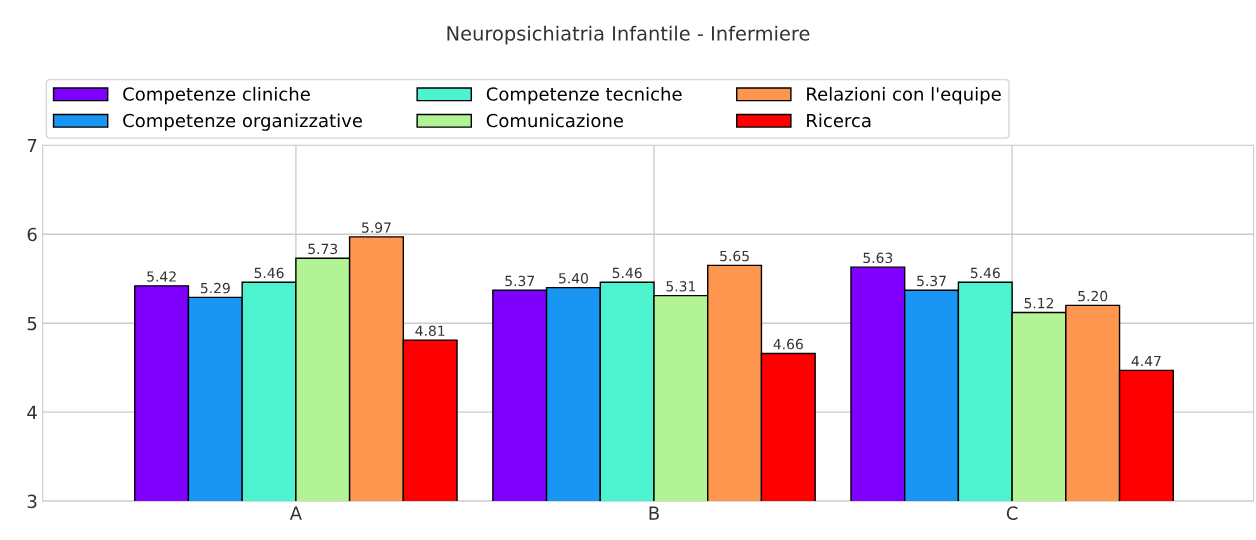  Describe the element at coordinates (216, 95) in the screenshot. I see `legend-label: Competenze cliniche` at that location.